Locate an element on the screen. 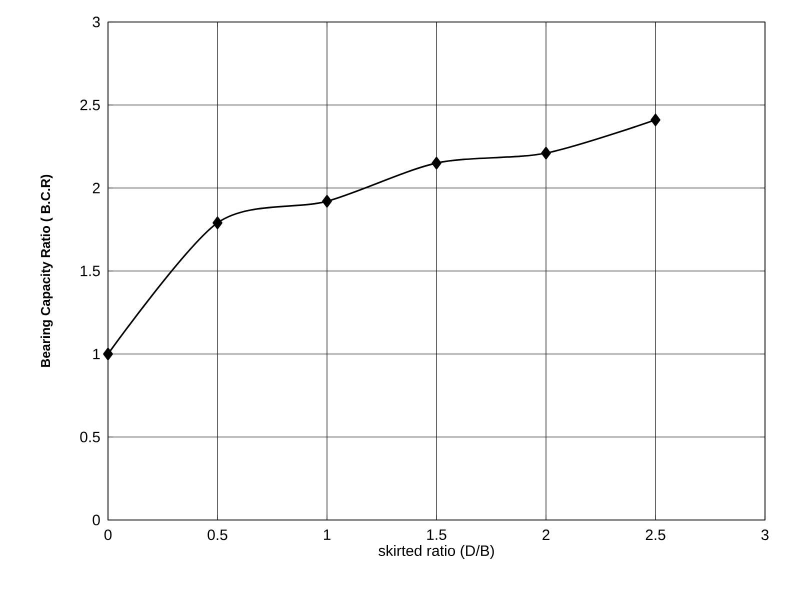 Image resolution: width=789 pixels, height=601 pixels. y-tick-label: 0 is located at coordinates (96, 520).